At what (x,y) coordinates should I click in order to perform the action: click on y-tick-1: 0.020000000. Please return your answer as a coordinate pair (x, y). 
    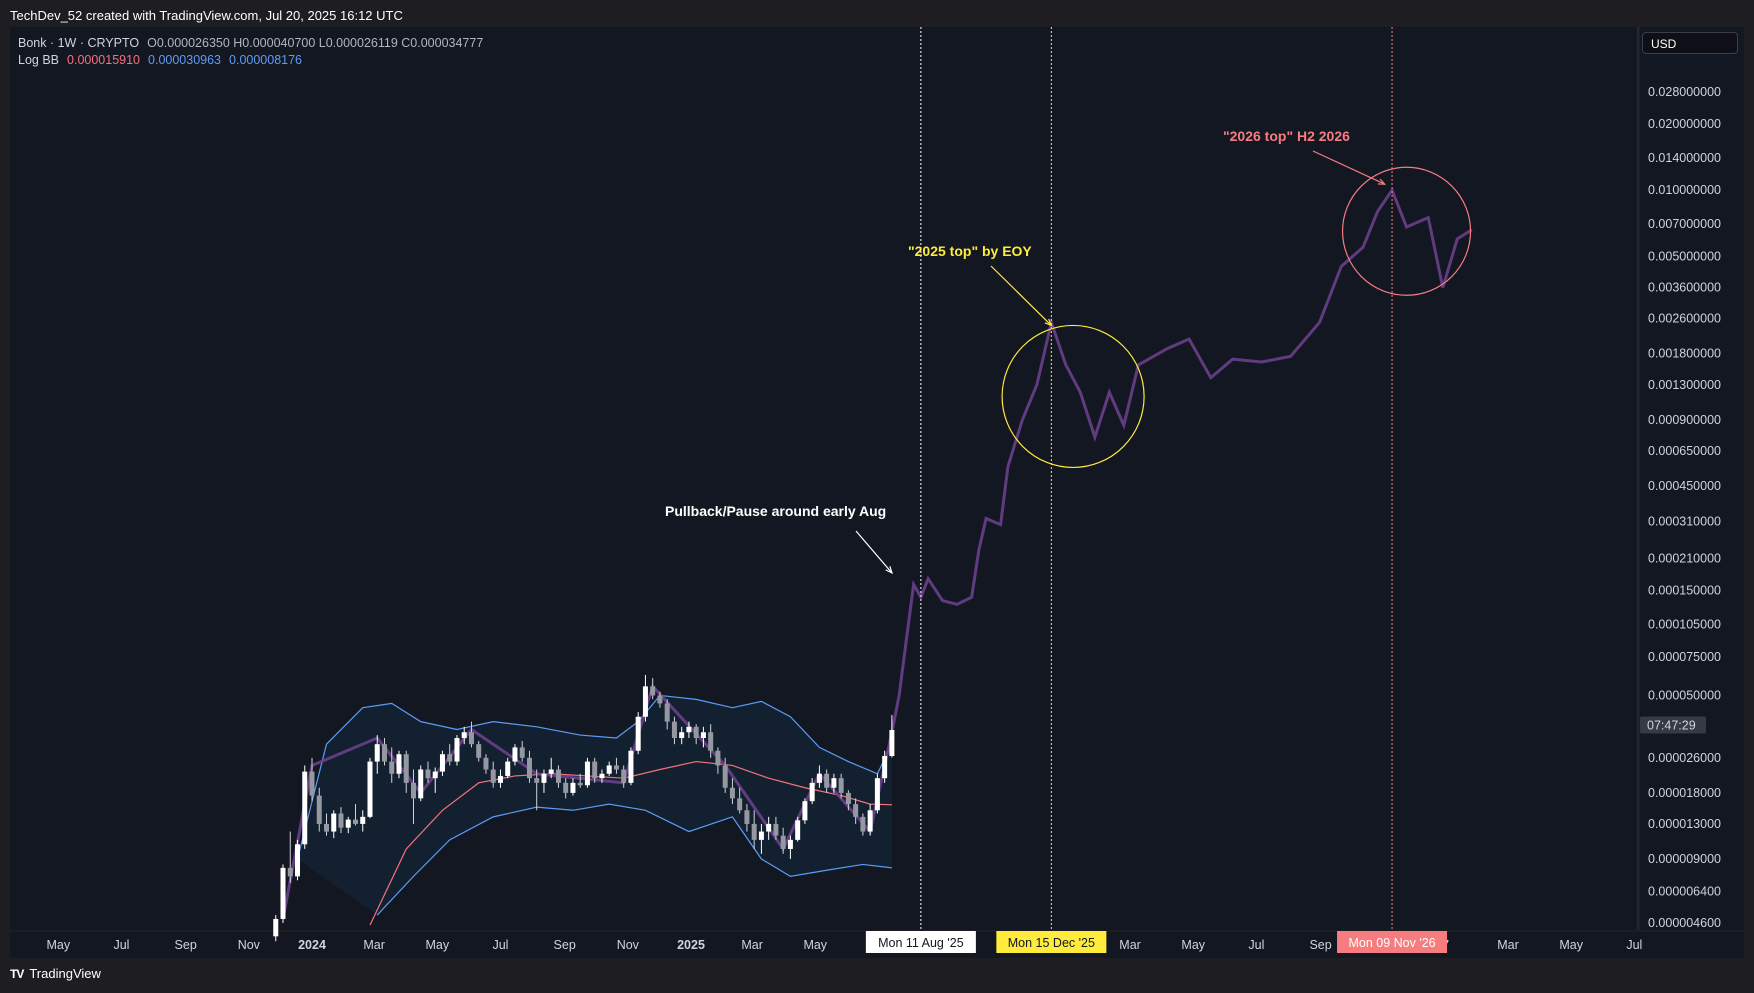
    Looking at the image, I should click on (1684, 124).